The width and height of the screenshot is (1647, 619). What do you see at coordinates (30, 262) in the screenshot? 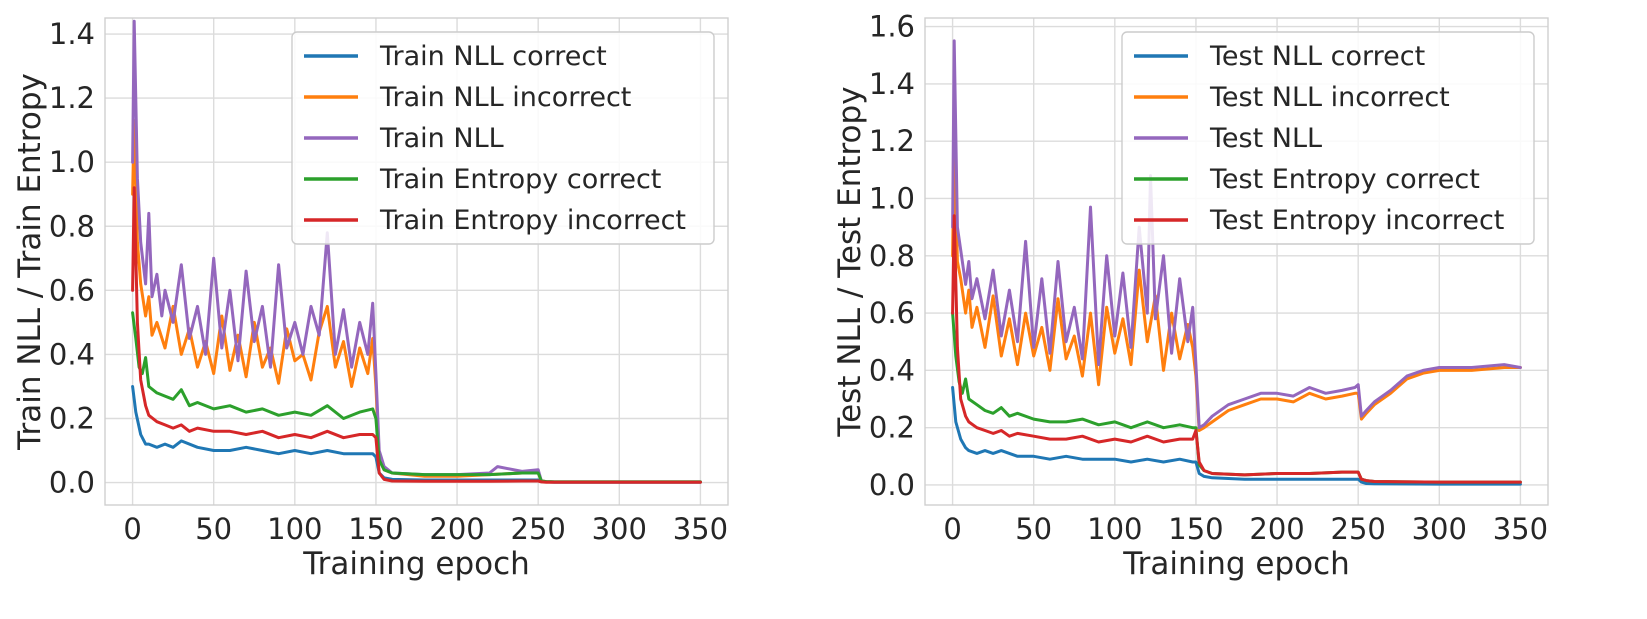
I see `y-axis-label: Train NLL / Train Entropy` at bounding box center [30, 262].